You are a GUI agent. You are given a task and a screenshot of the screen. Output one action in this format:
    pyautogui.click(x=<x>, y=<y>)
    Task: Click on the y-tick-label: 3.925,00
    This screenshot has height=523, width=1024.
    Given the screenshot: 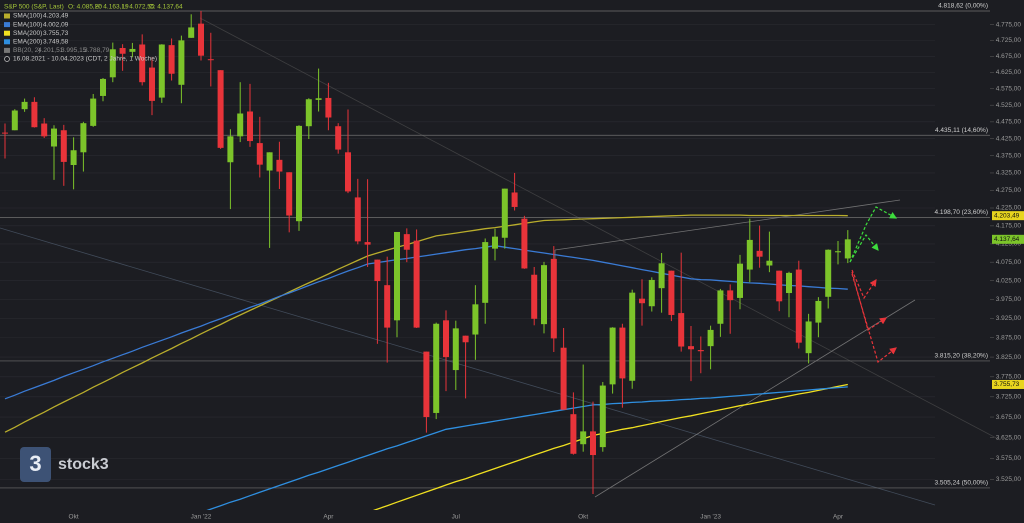 What is the action you would take?
    pyautogui.click(x=1009, y=318)
    